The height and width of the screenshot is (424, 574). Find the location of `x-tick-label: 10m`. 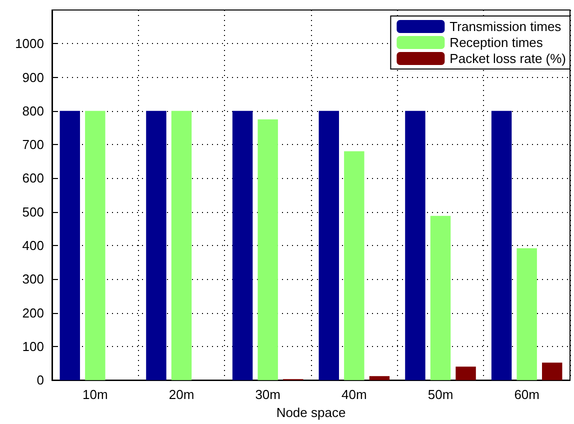

x-tick-label: 10m is located at coordinates (95, 394).